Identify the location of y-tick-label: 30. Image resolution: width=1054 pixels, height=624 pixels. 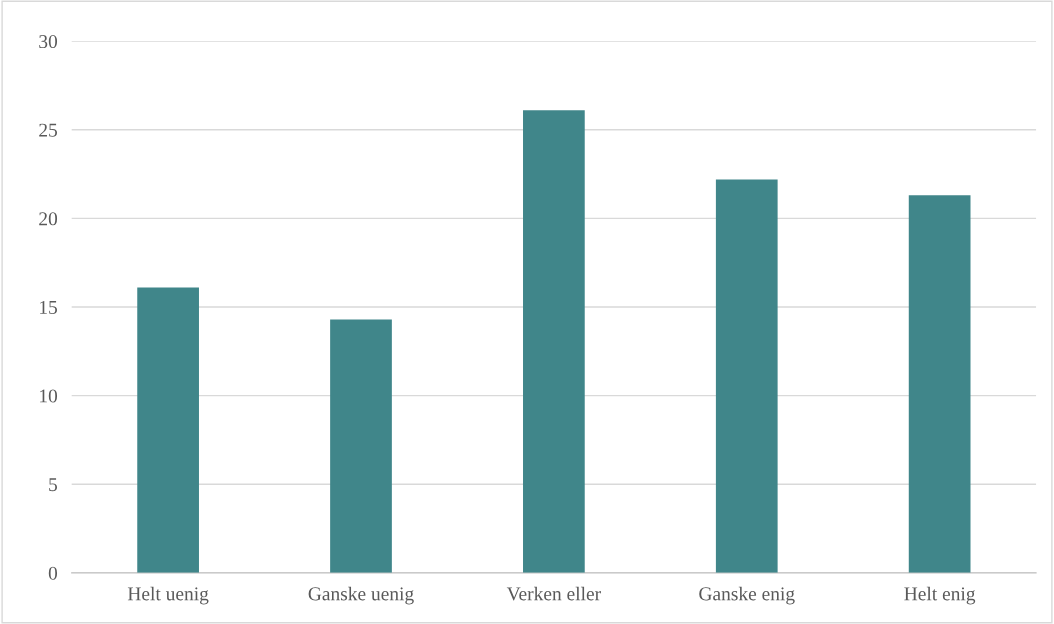
(48, 42).